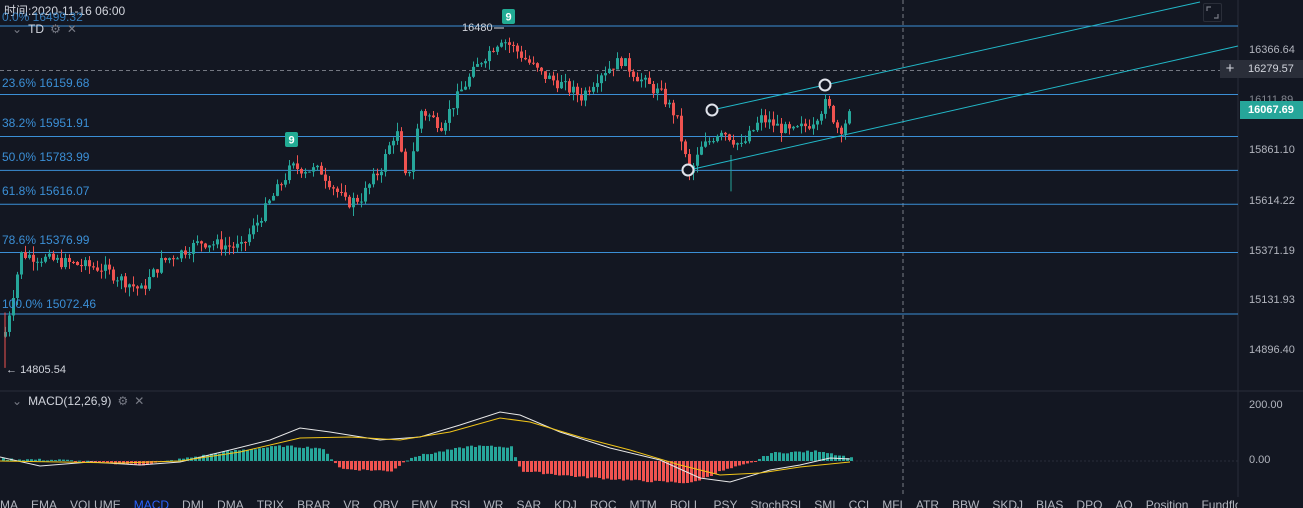  I want to click on tab-mtm: MTM, so click(643, 503).